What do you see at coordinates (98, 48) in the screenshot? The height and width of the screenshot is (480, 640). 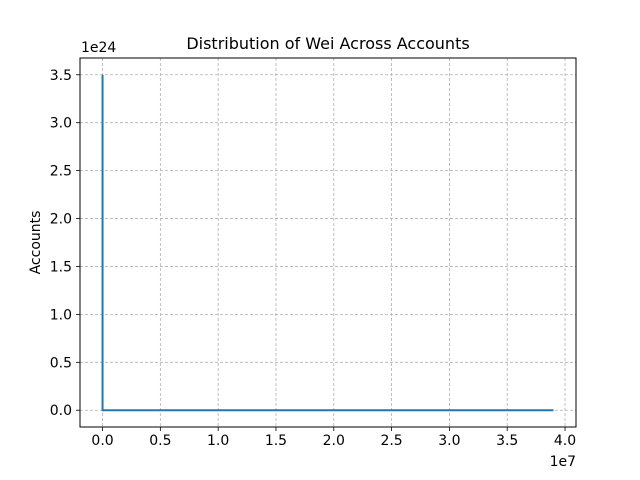 I see `y-axis-offset-label: 1e24` at bounding box center [98, 48].